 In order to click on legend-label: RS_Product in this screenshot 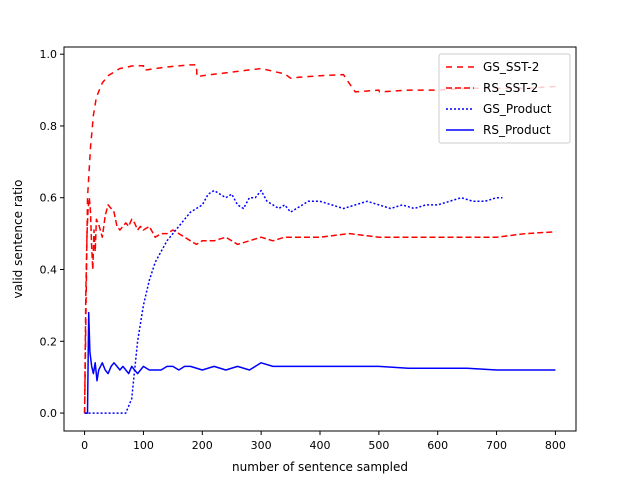, I will do `click(517, 130)`.